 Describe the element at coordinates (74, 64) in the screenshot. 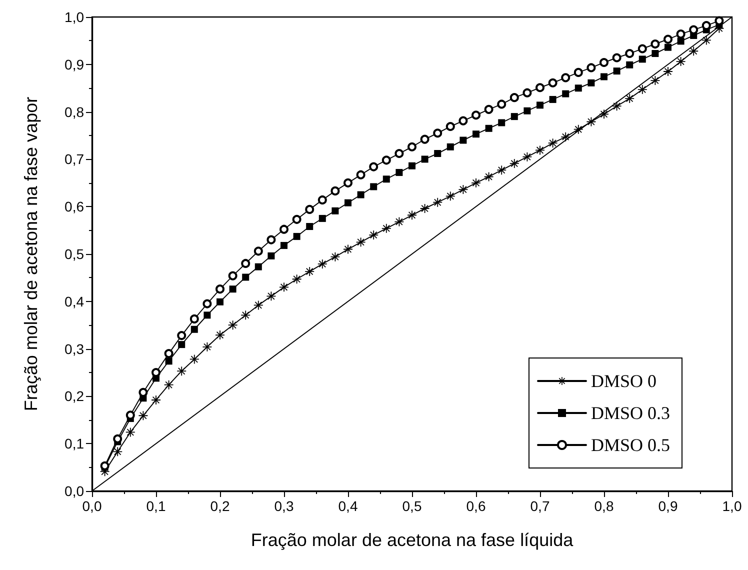

I see `y-tick-label: 0,9` at that location.